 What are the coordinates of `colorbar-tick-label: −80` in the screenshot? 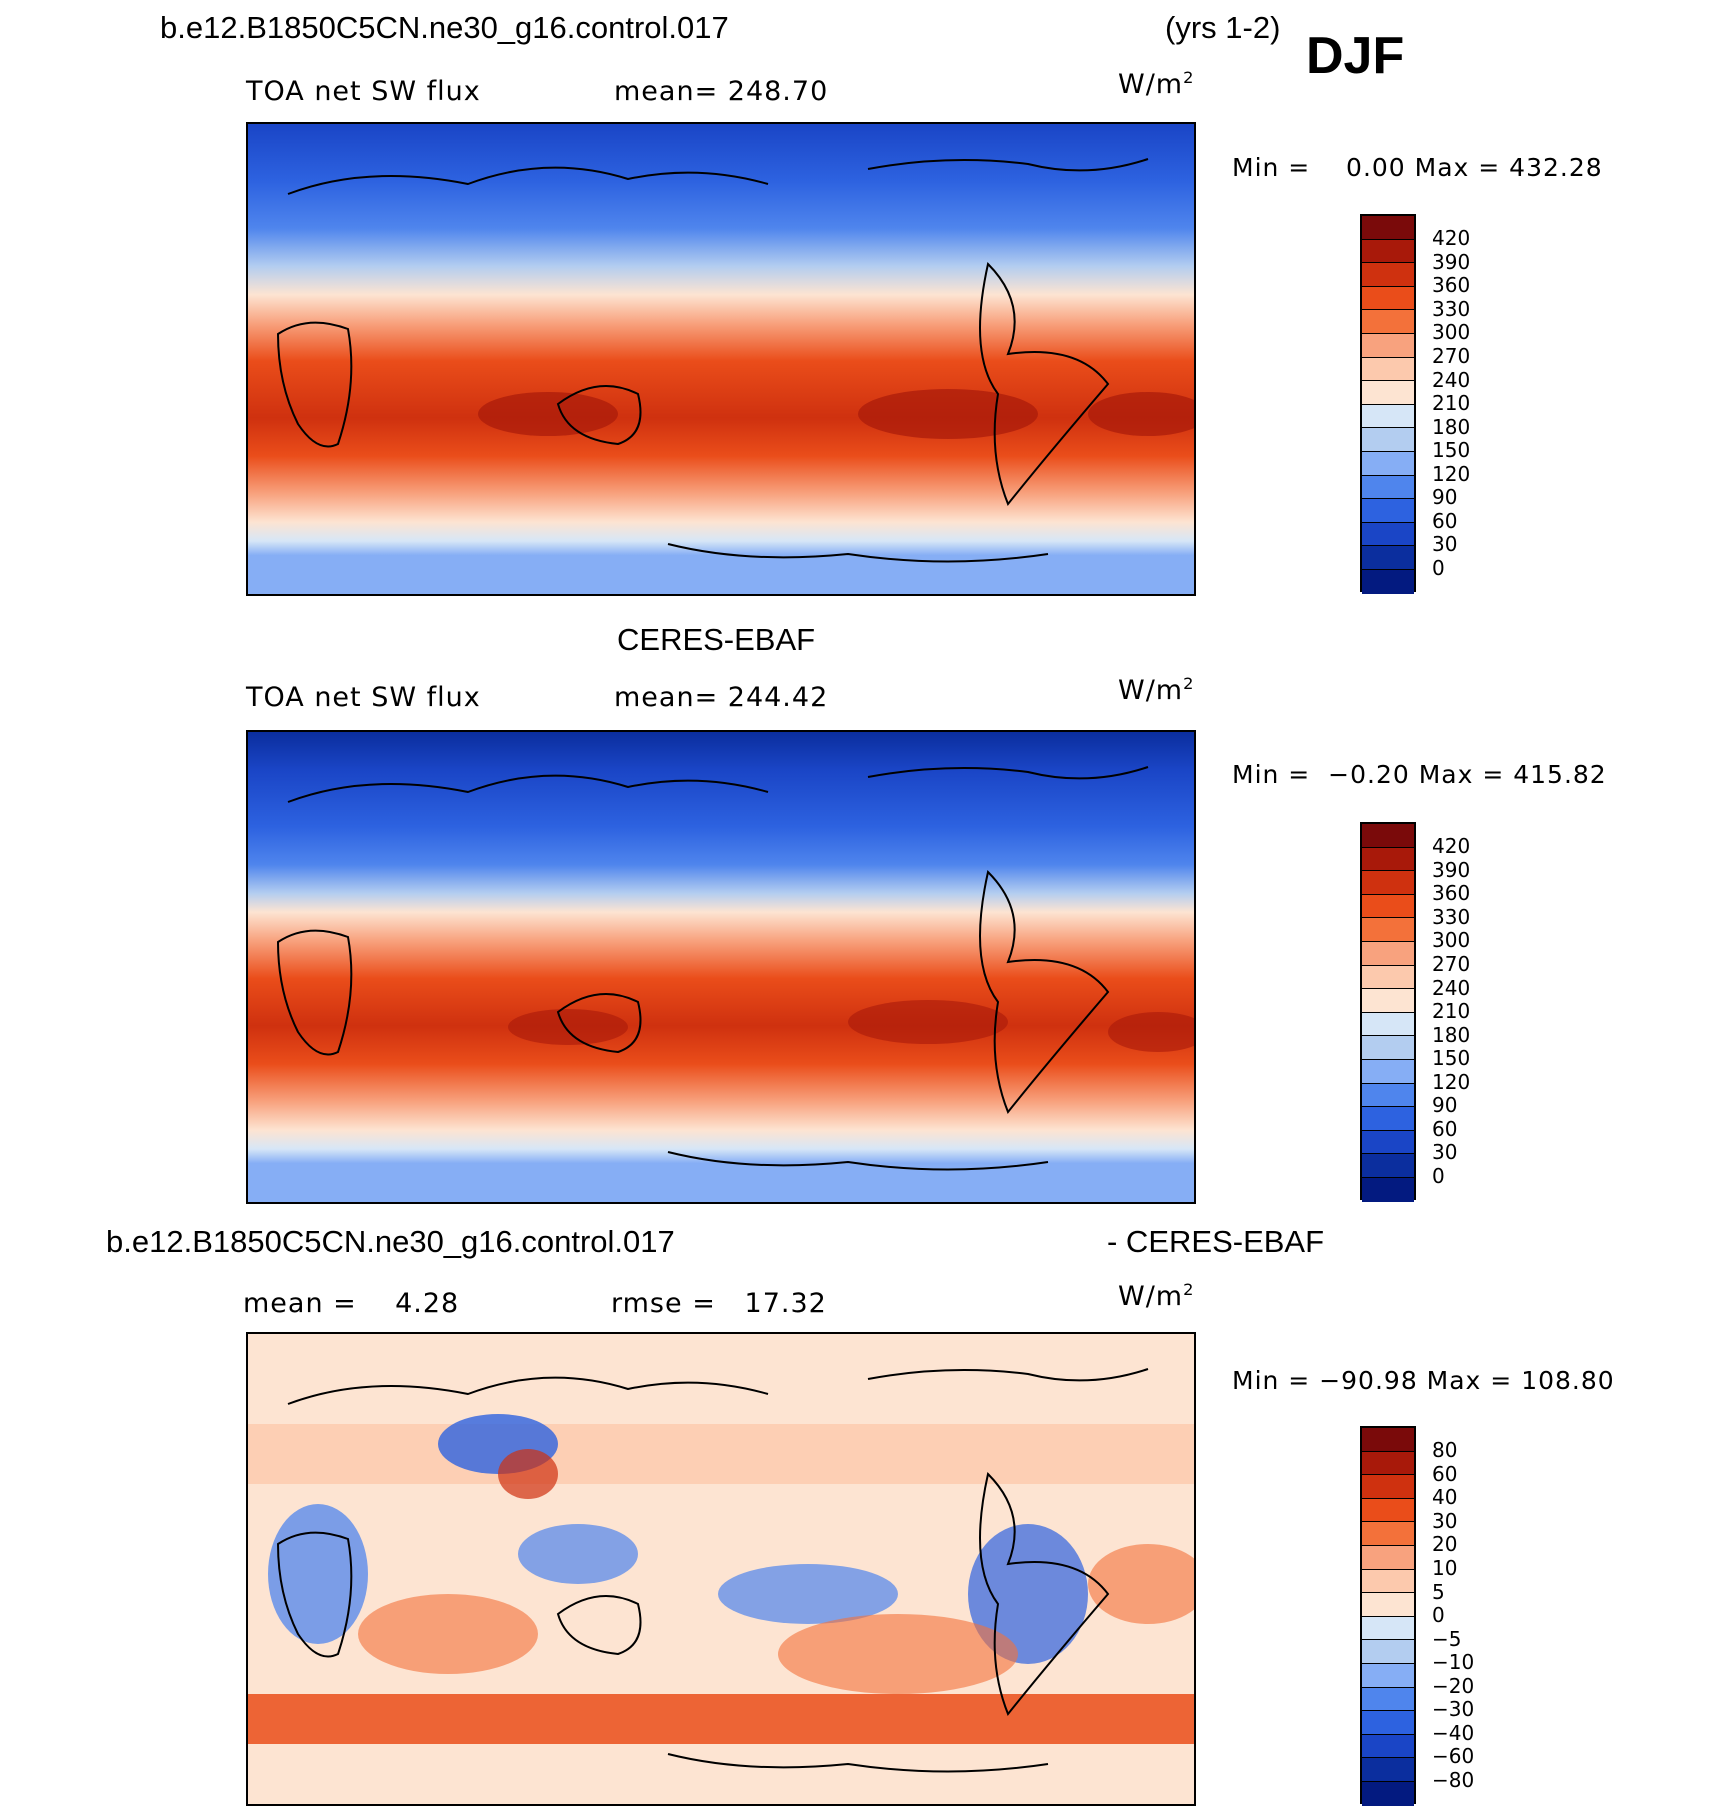 It's located at (1453, 1780).